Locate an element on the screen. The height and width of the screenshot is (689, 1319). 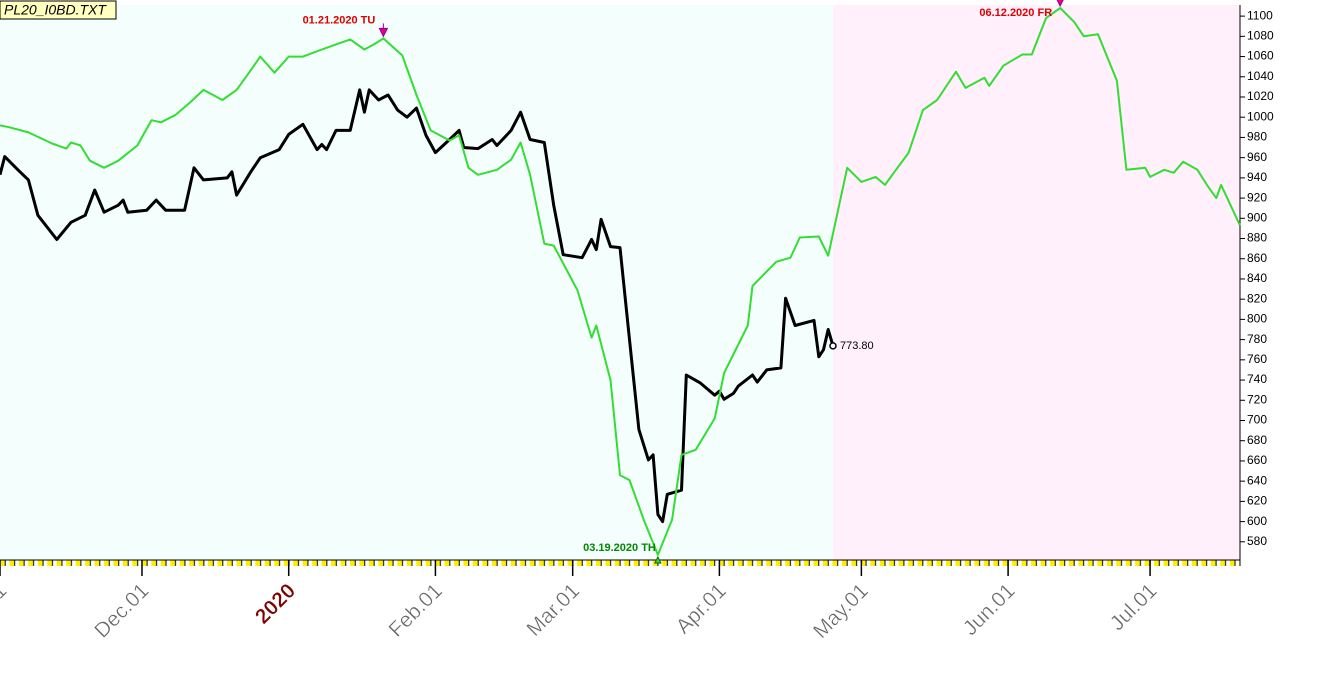
y-tick-label: 1060 is located at coordinates (1260, 56).